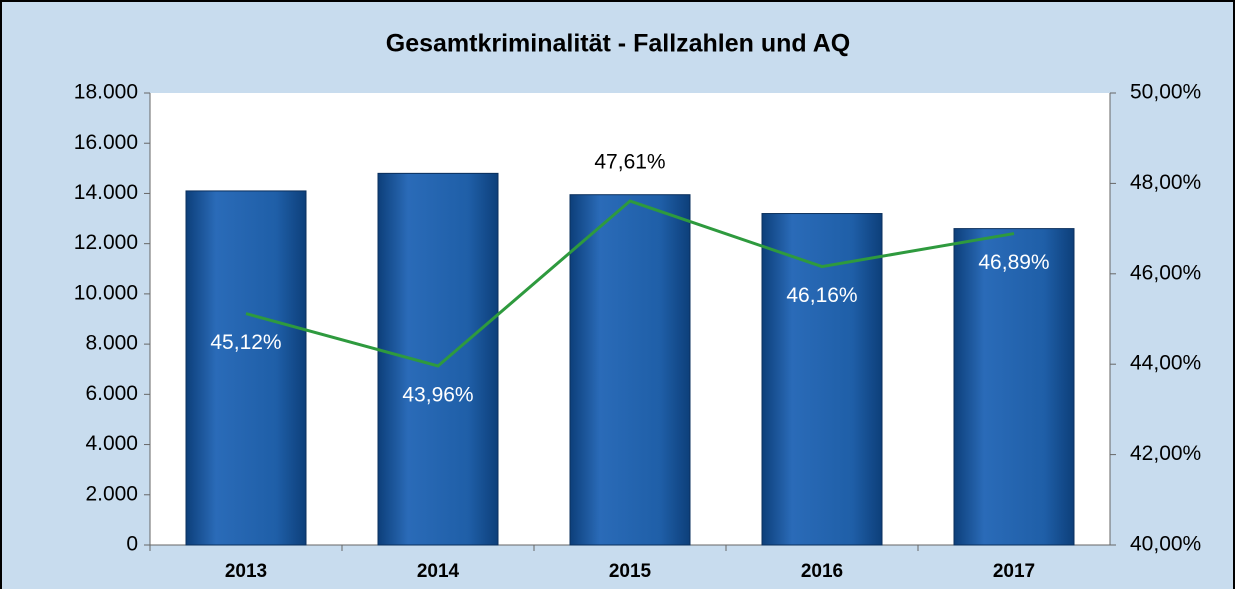  I want to click on y2-tick-label: 44,00%, so click(1165, 363).